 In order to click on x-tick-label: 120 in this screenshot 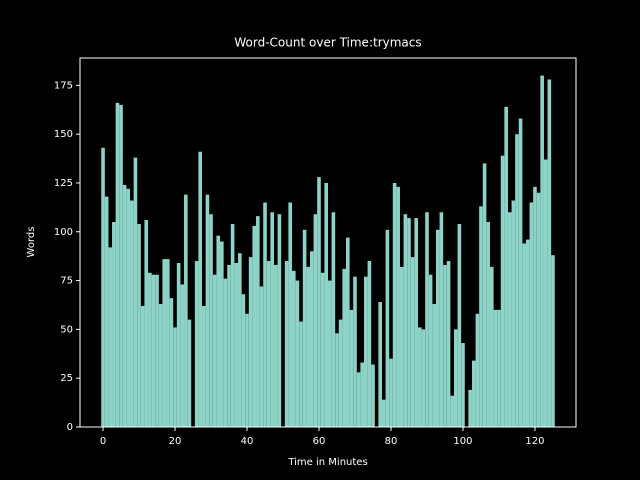, I will do `click(534, 441)`.